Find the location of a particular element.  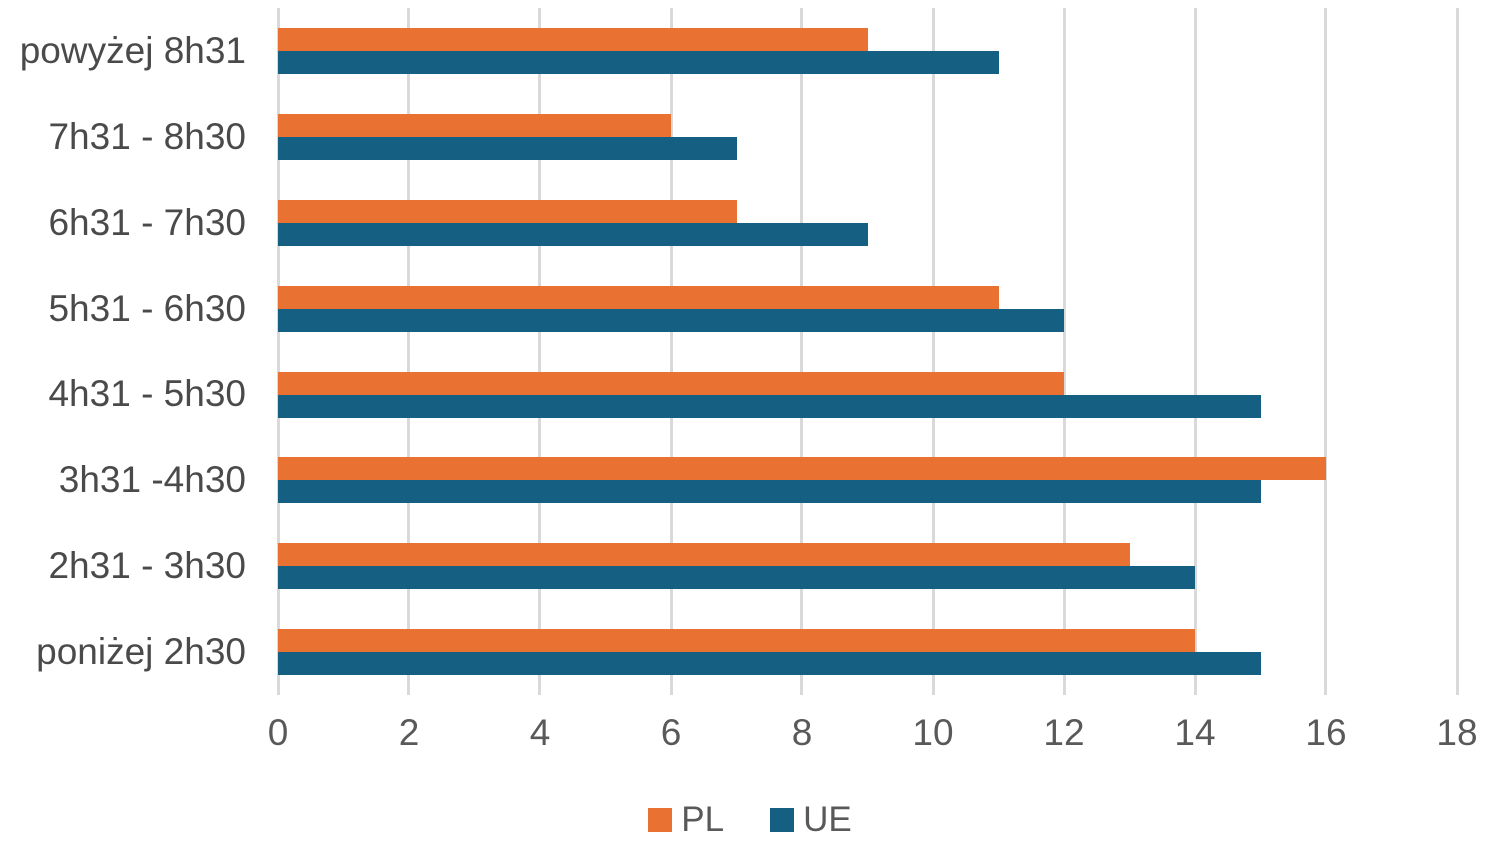

category-label-6: 2h31 - 3h30 is located at coordinates (147, 566).